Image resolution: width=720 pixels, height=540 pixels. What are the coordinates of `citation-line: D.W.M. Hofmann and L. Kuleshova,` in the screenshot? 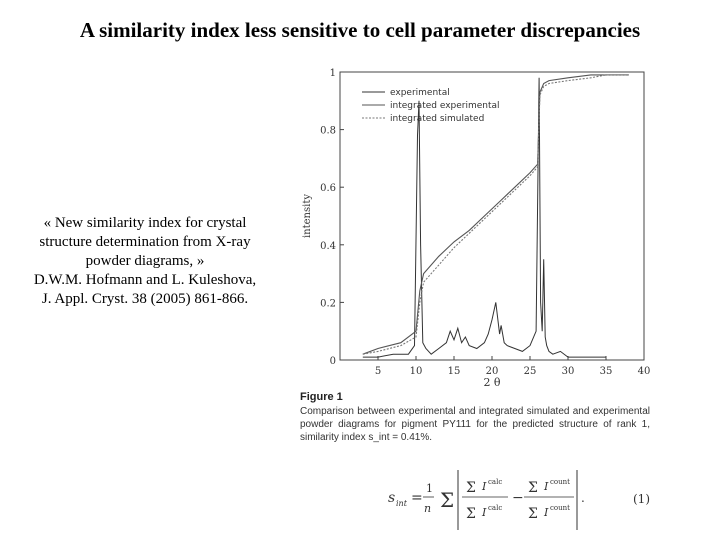 It's located at (145, 280).